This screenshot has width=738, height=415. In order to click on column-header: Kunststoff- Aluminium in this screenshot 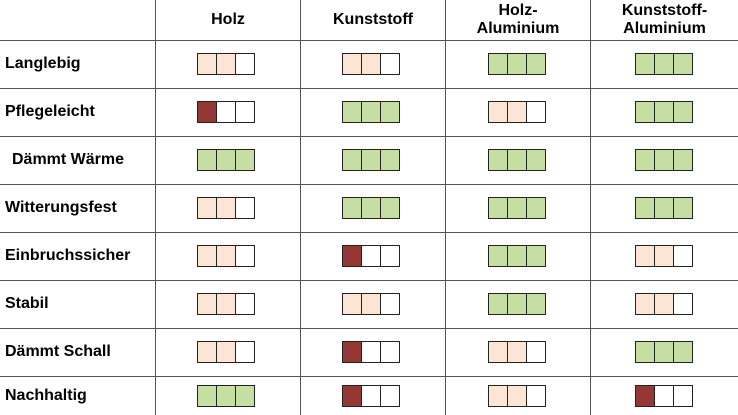, I will do `click(664, 19)`.